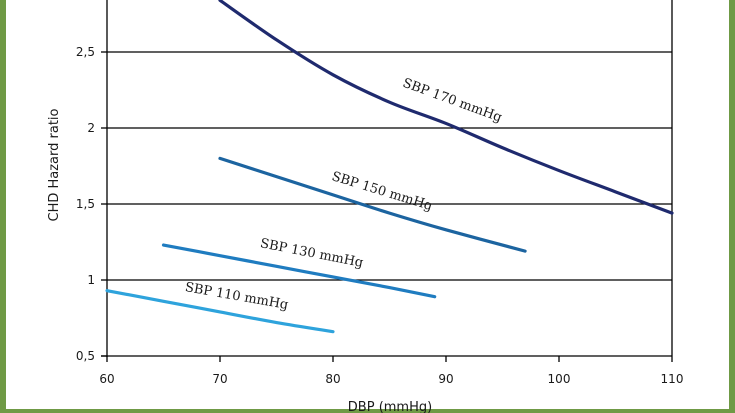 This screenshot has width=735, height=413. Describe the element at coordinates (559, 379) in the screenshot. I see `x-tick-label-4: 100` at that location.